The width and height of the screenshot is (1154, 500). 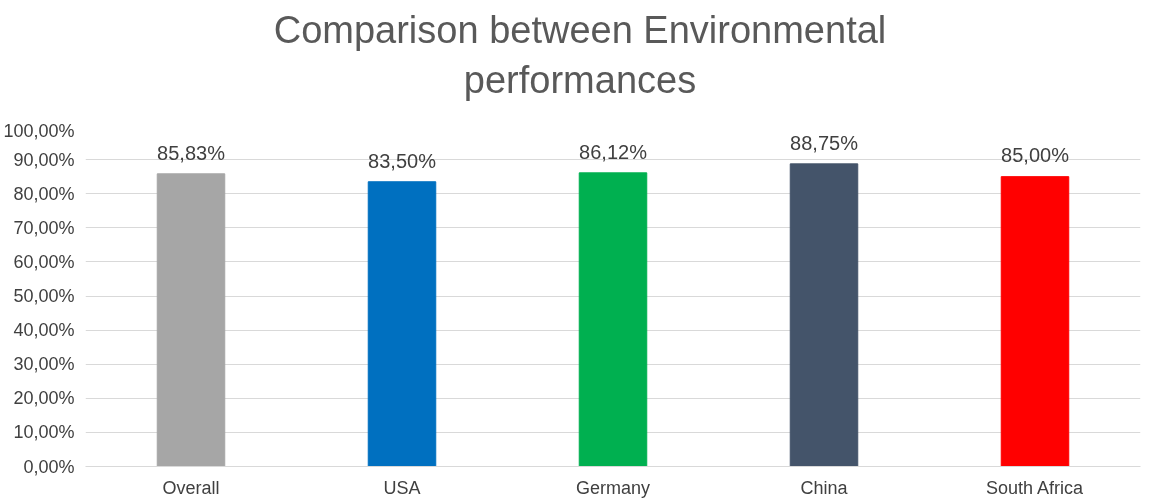 What do you see at coordinates (44, 193) in the screenshot?
I see `y-tick-label: 80,00%` at bounding box center [44, 193].